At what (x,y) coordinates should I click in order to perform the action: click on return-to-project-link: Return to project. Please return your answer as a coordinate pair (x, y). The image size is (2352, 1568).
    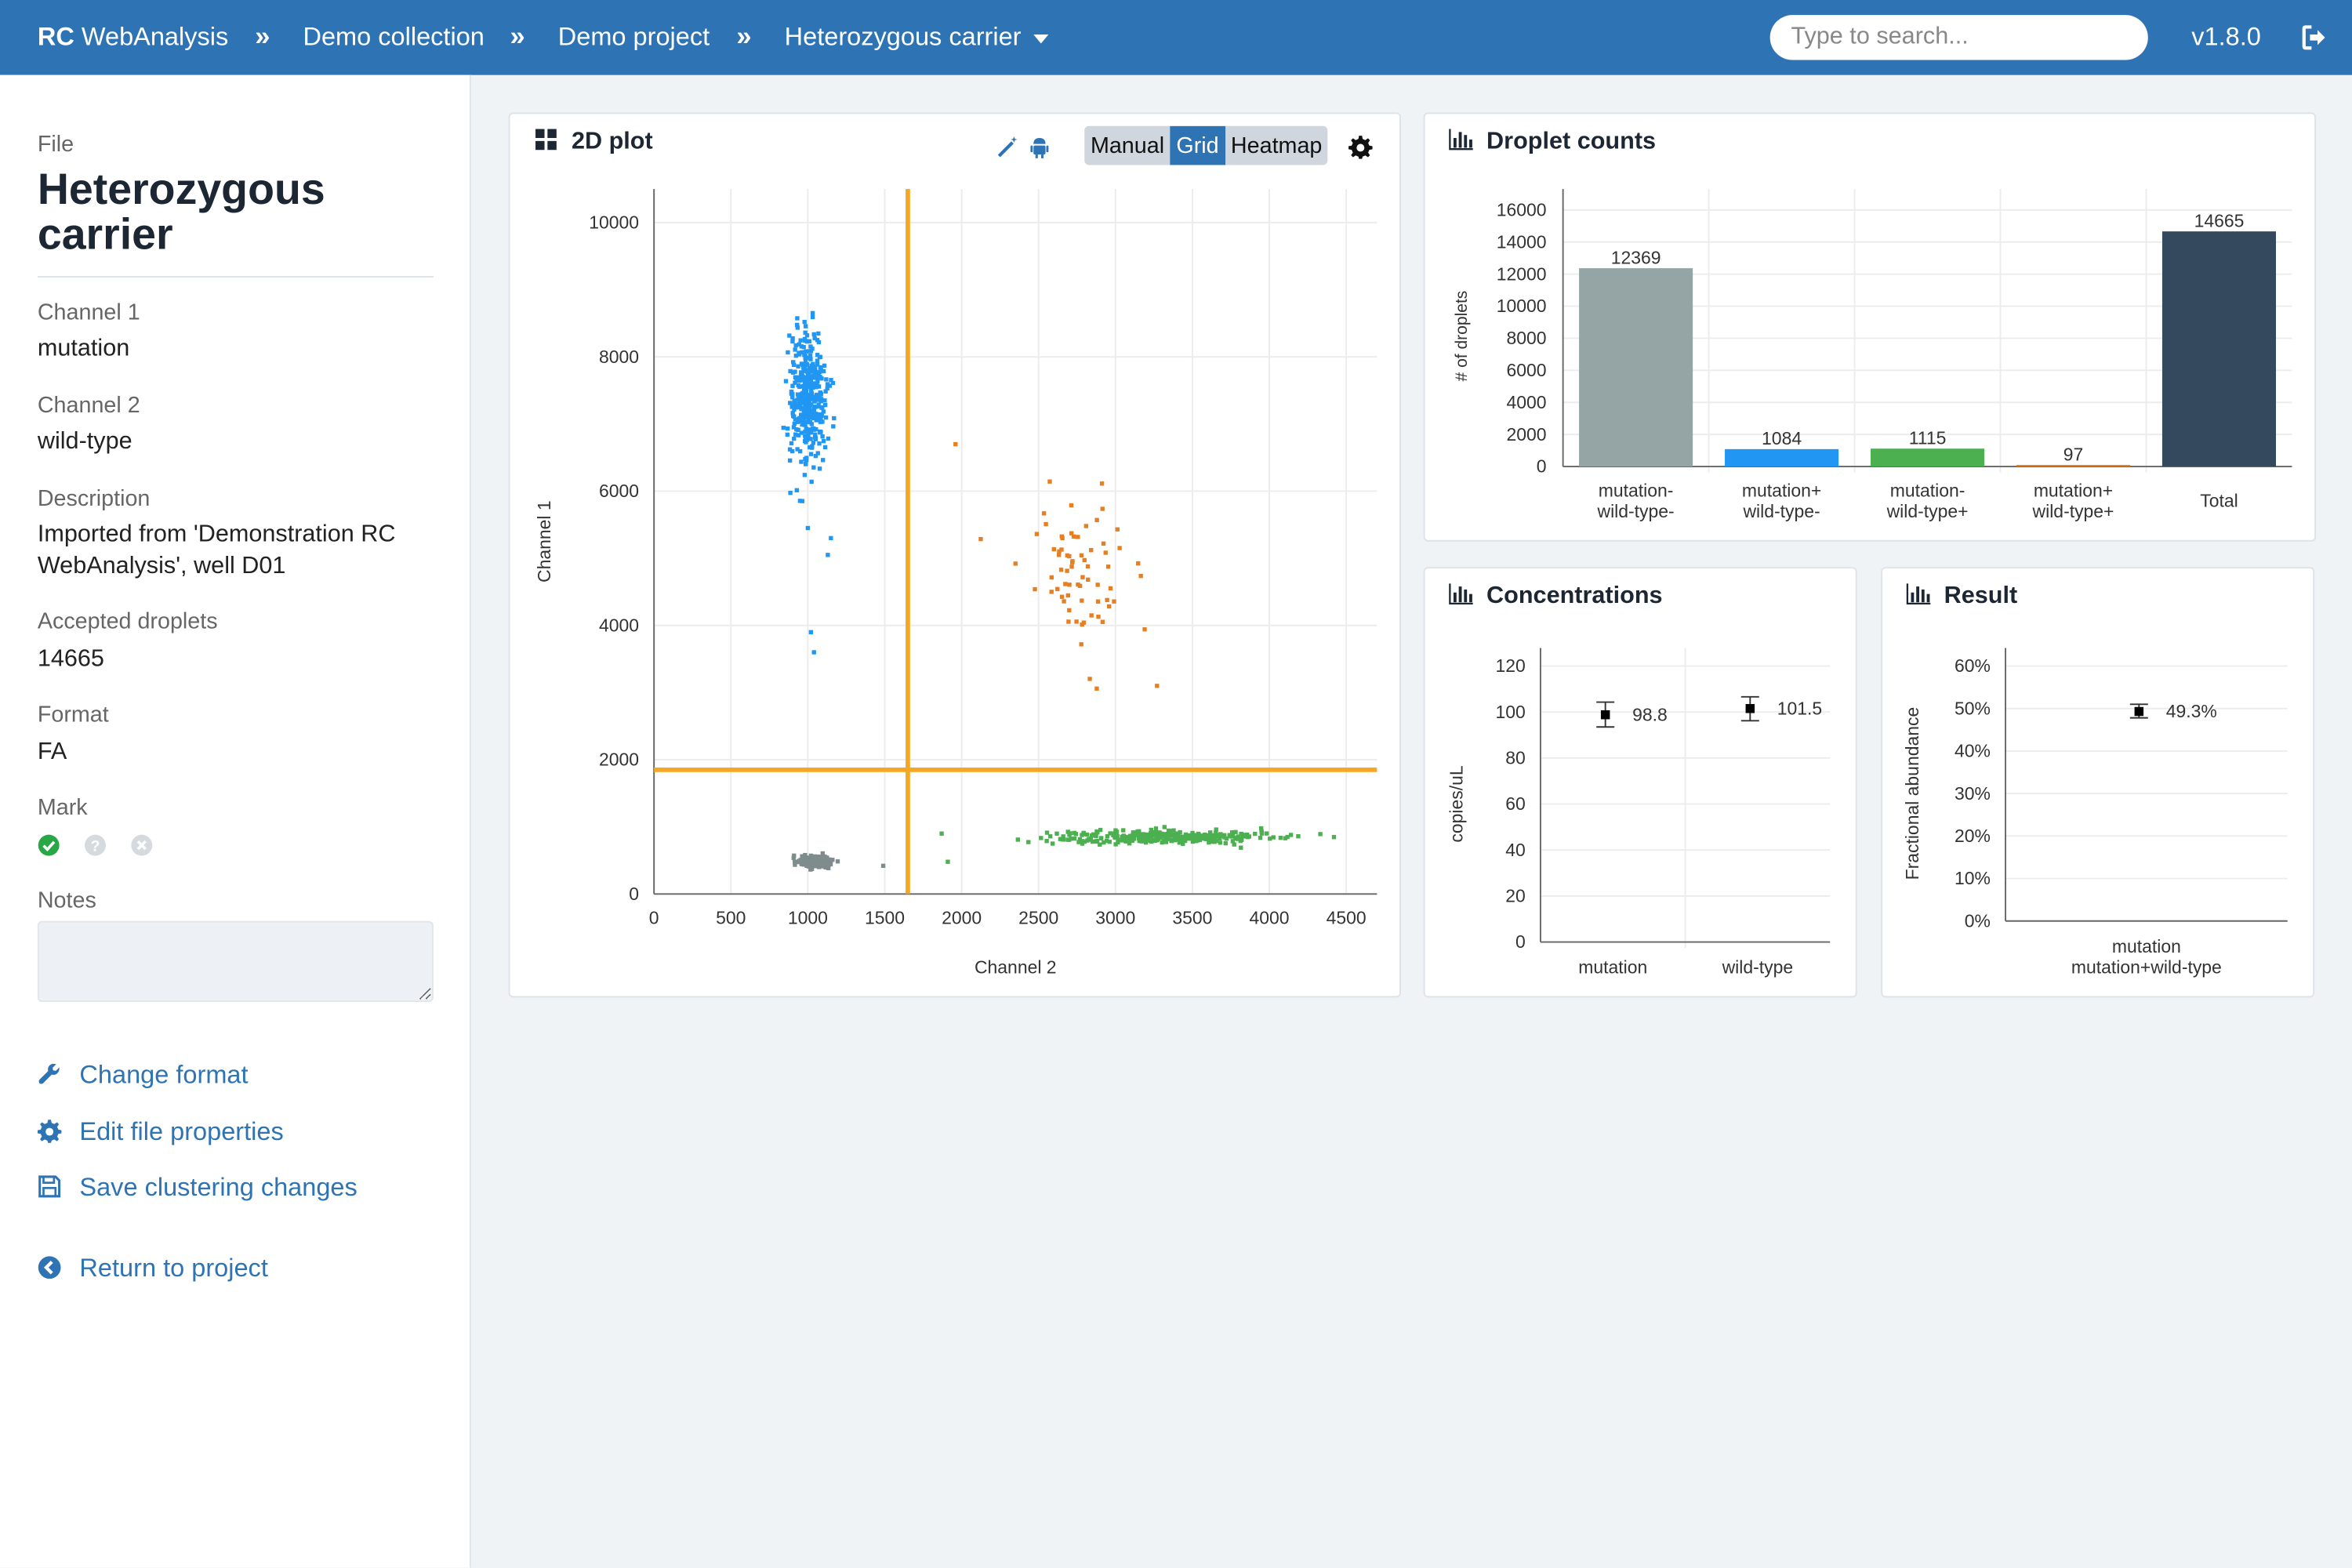
    Looking at the image, I should click on (153, 1268).